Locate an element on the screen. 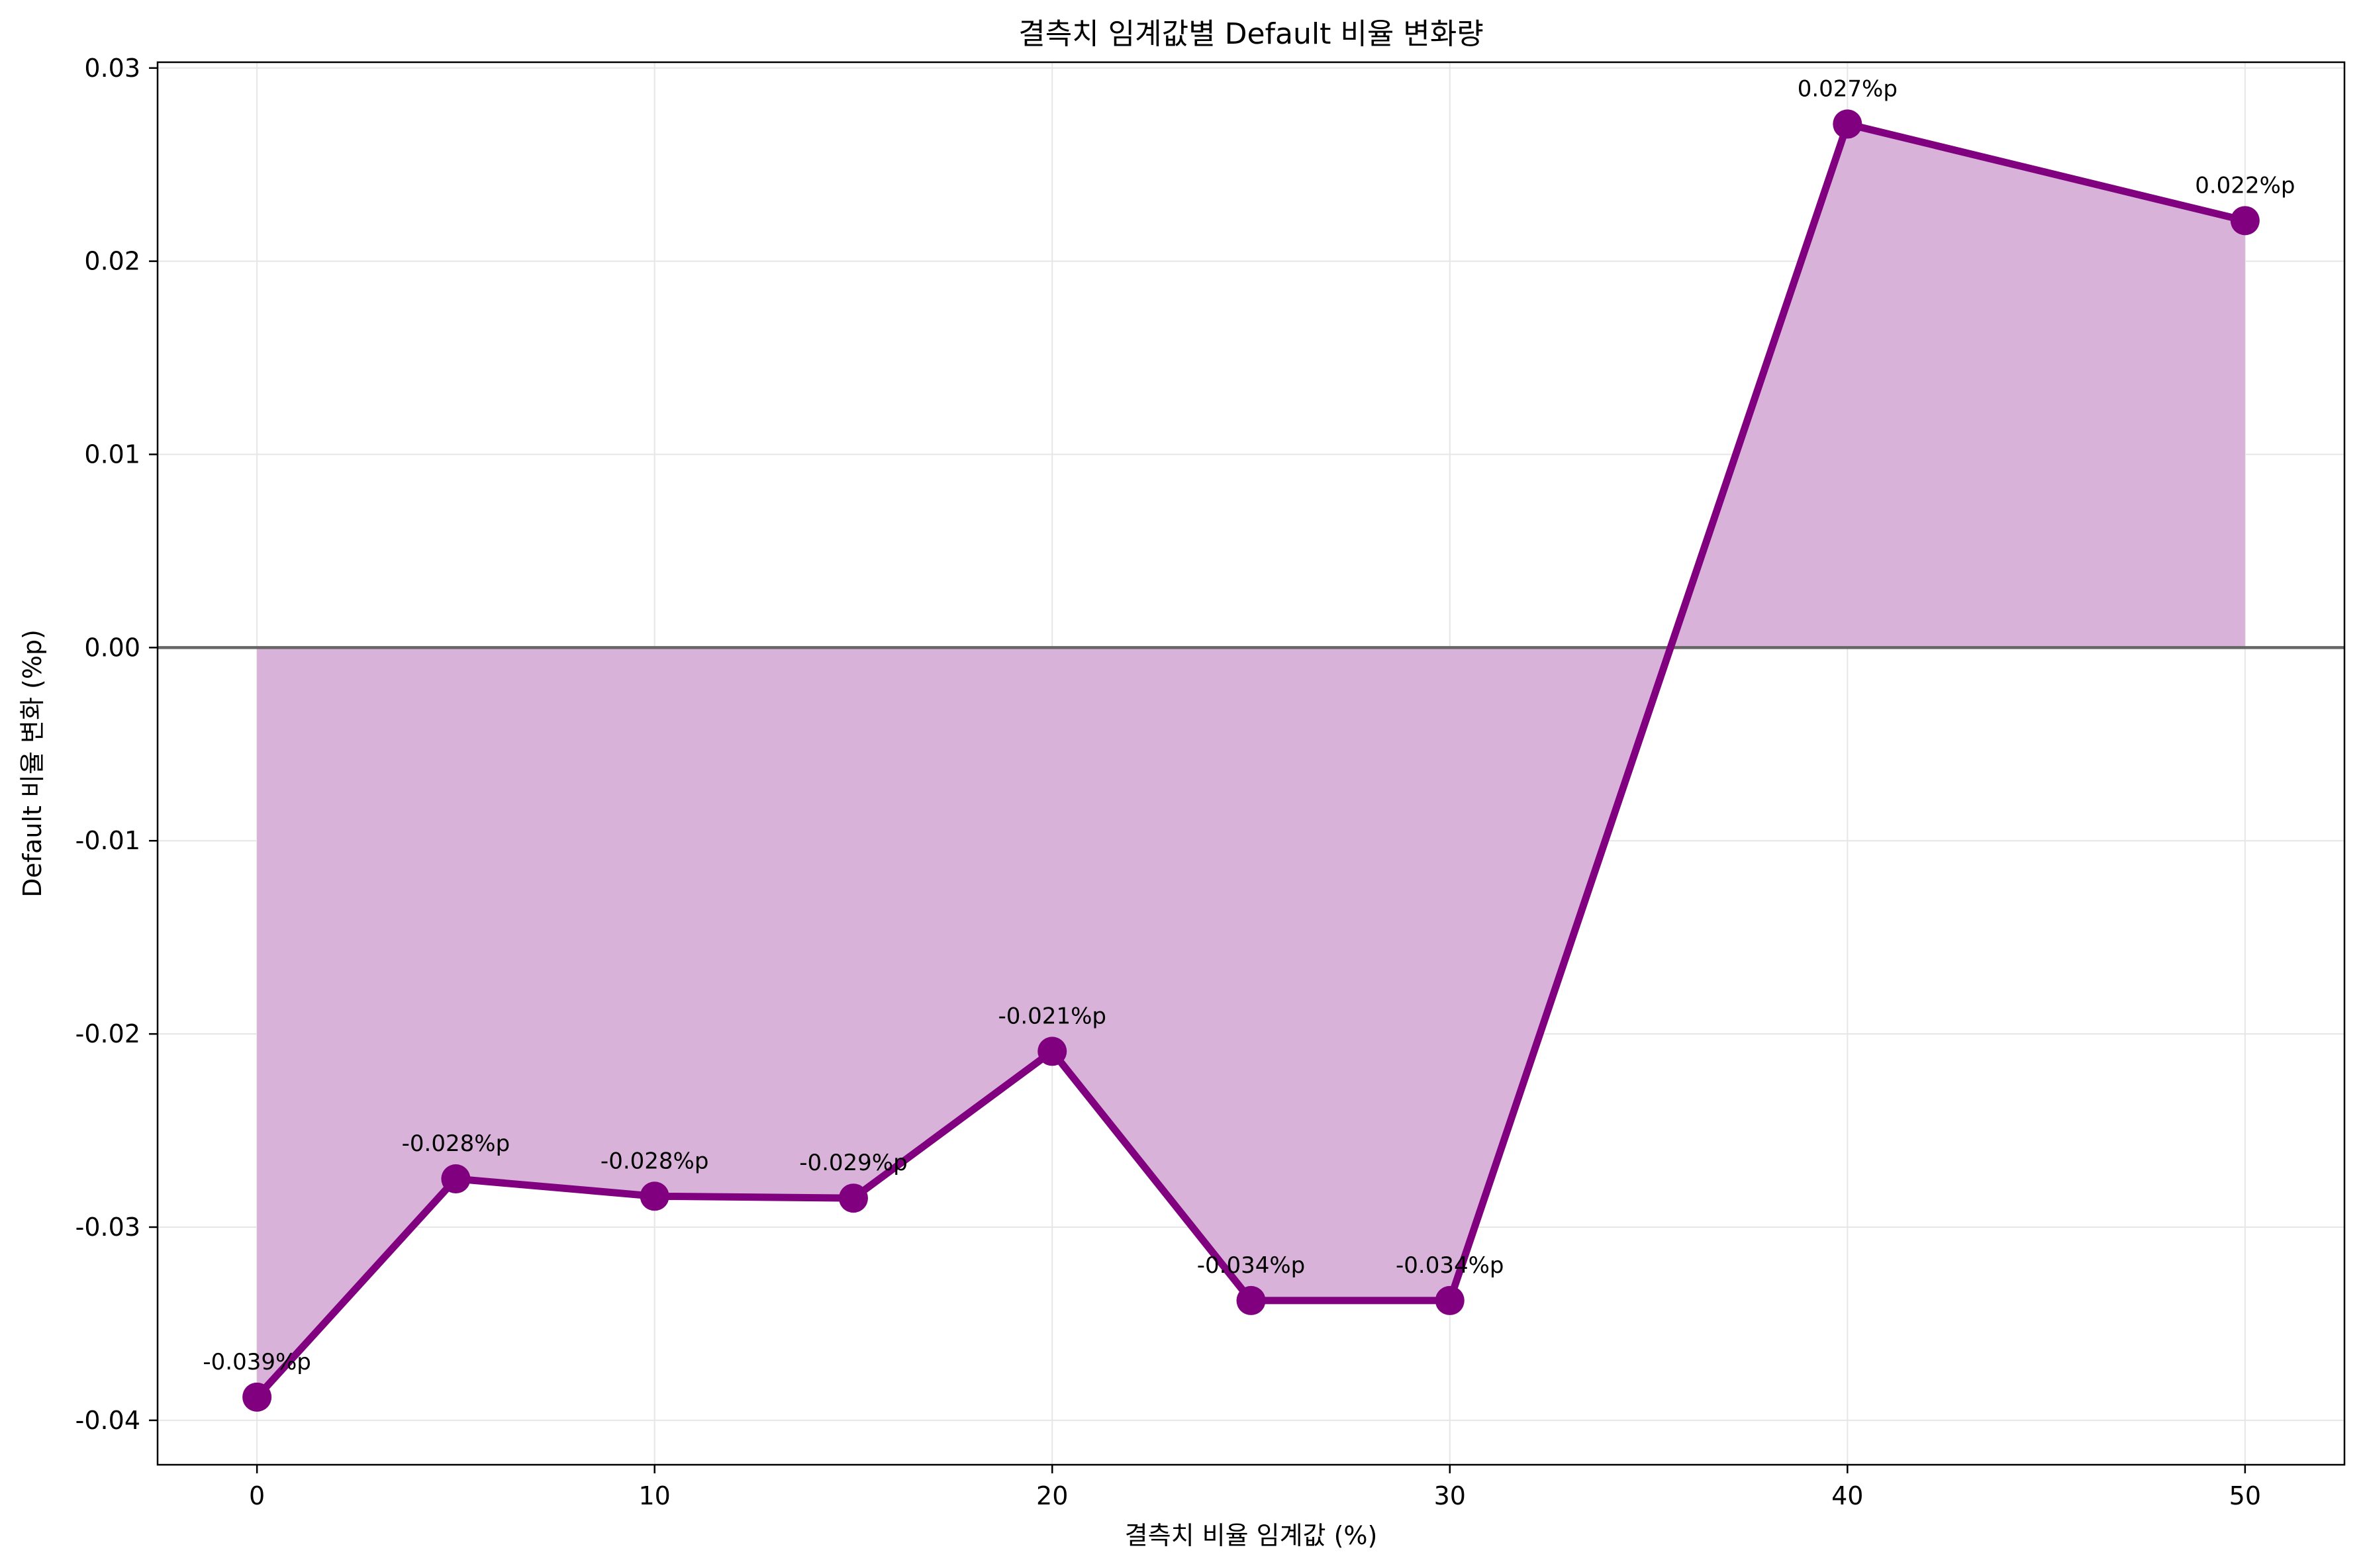 This screenshot has height=1568, width=2363. x-axis-title: 결측치 비율 임계값 (%) is located at coordinates (1251, 1535).